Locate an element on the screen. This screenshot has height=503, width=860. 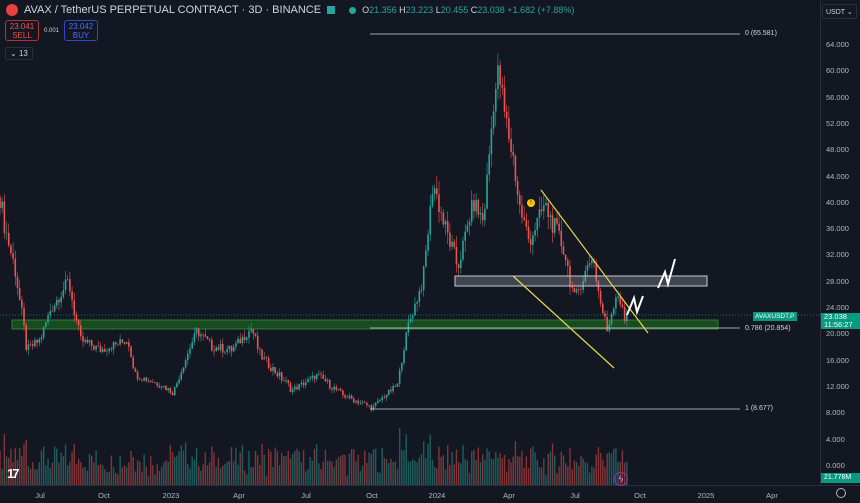
flag-icon is located at coordinates (331, 10).